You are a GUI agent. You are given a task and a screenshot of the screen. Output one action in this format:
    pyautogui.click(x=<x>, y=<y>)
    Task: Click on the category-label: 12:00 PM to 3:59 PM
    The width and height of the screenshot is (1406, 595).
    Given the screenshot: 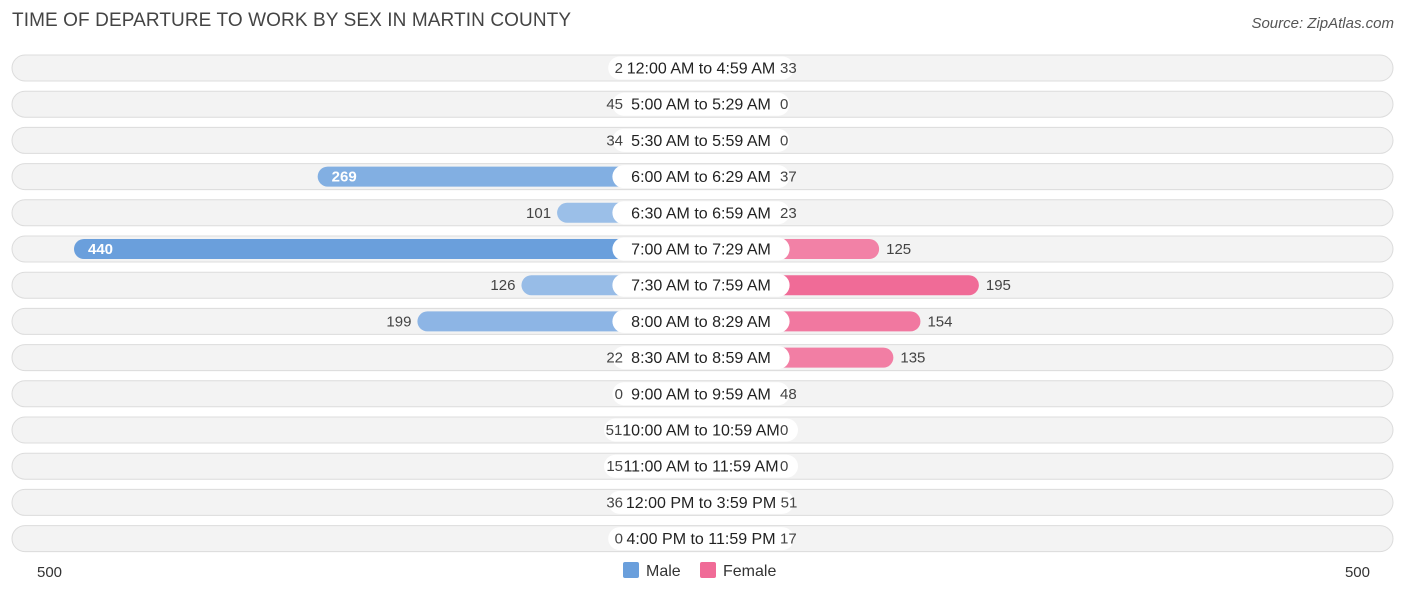 What is the action you would take?
    pyautogui.click(x=701, y=503)
    